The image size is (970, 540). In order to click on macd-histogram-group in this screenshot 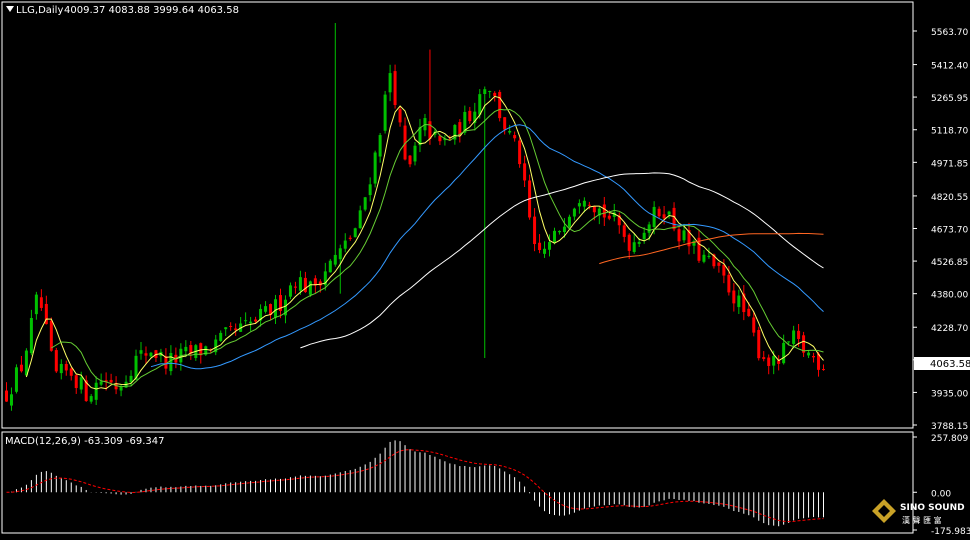, I will do `click(417, 483)`.